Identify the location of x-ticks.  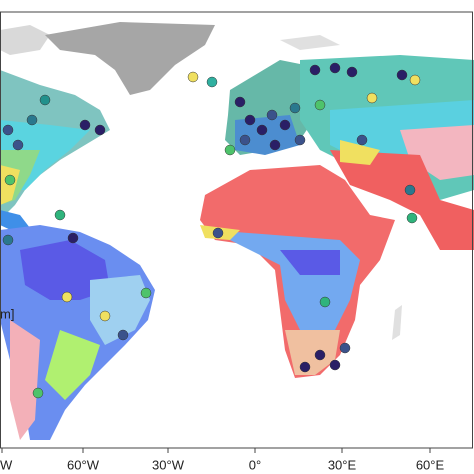
(216, 450).